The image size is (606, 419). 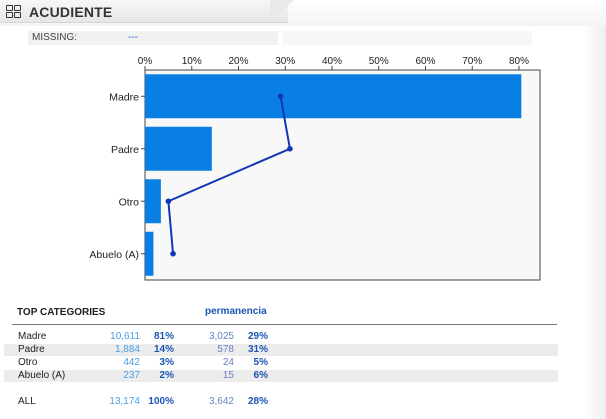 What do you see at coordinates (257, 336) in the screenshot?
I see `row-pct2: 29%` at bounding box center [257, 336].